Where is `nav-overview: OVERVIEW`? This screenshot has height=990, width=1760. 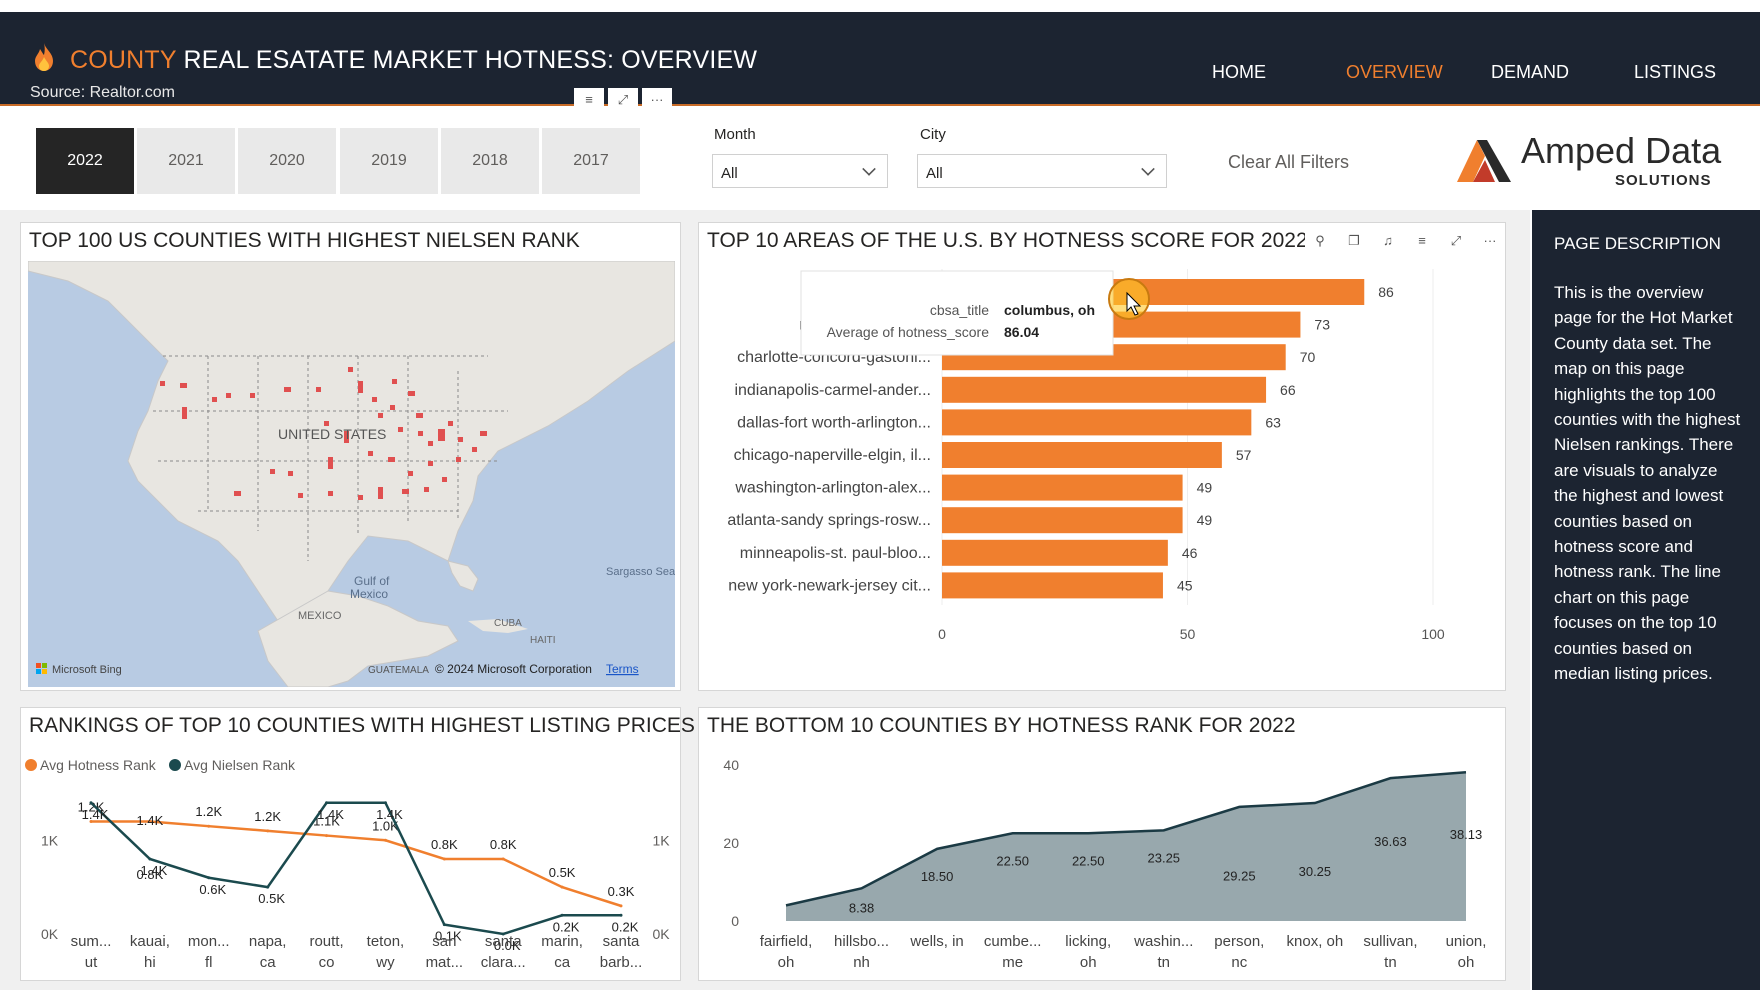 nav-overview: OVERVIEW is located at coordinates (1394, 72).